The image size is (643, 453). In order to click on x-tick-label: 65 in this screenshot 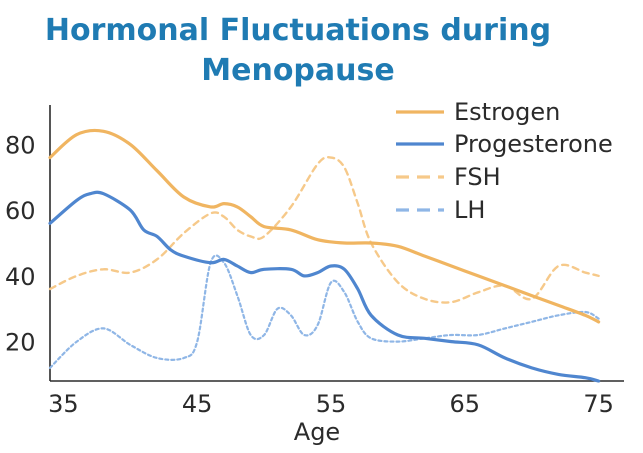, I will do `click(465, 404)`.